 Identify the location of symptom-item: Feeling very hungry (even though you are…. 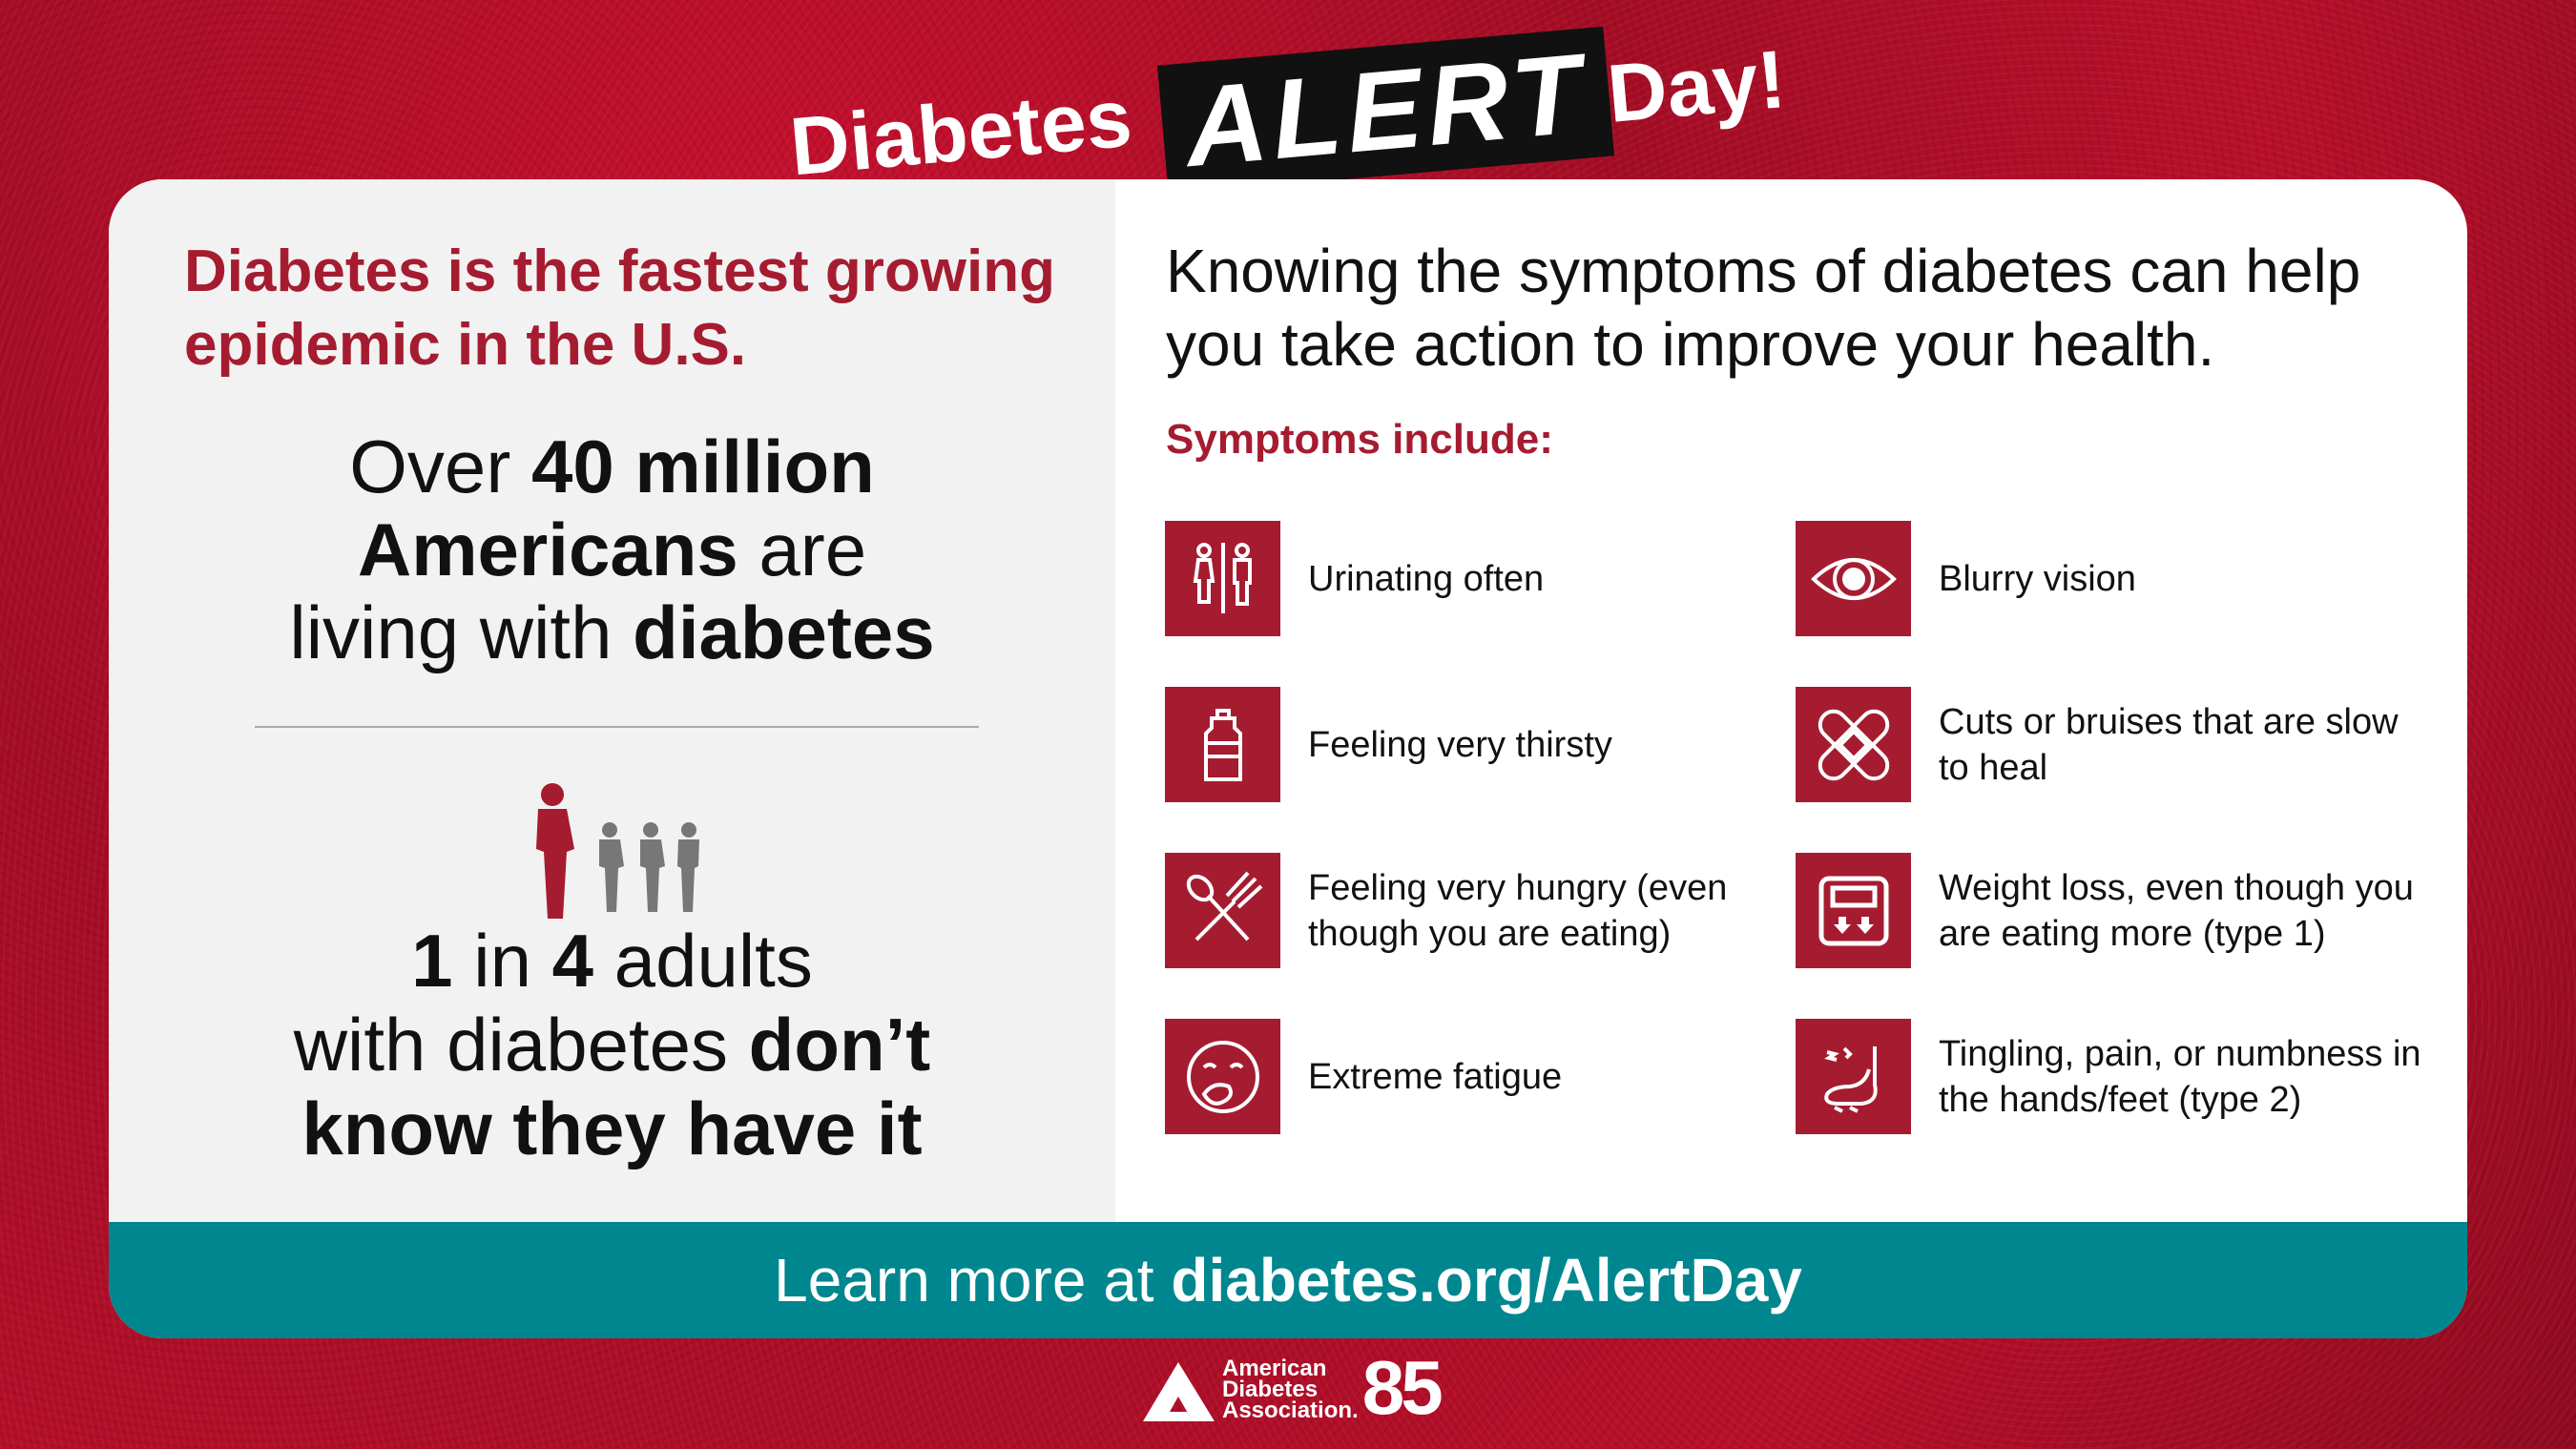
(1484, 910).